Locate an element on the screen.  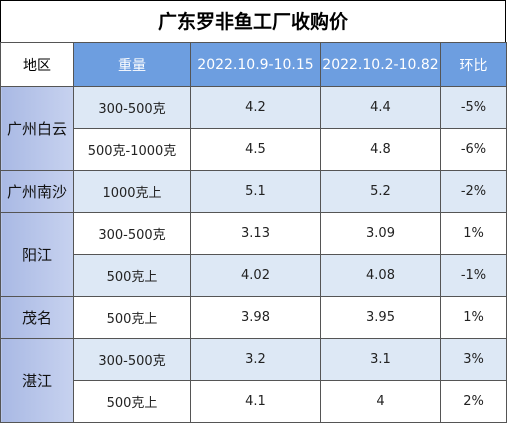
table-row: 茂名 500克上 3.98 3.95 1% is located at coordinates (253, 317).